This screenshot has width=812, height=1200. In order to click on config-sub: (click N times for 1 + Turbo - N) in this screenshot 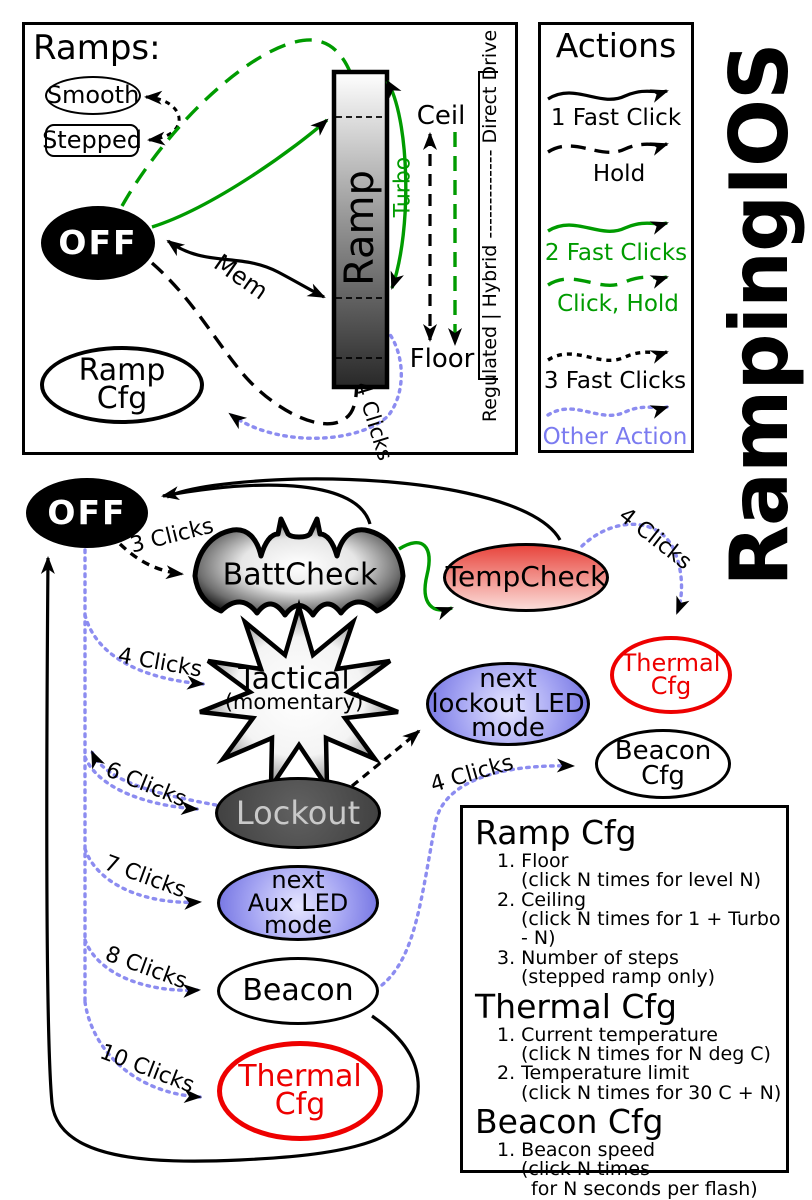, I will do `click(651, 929)`.